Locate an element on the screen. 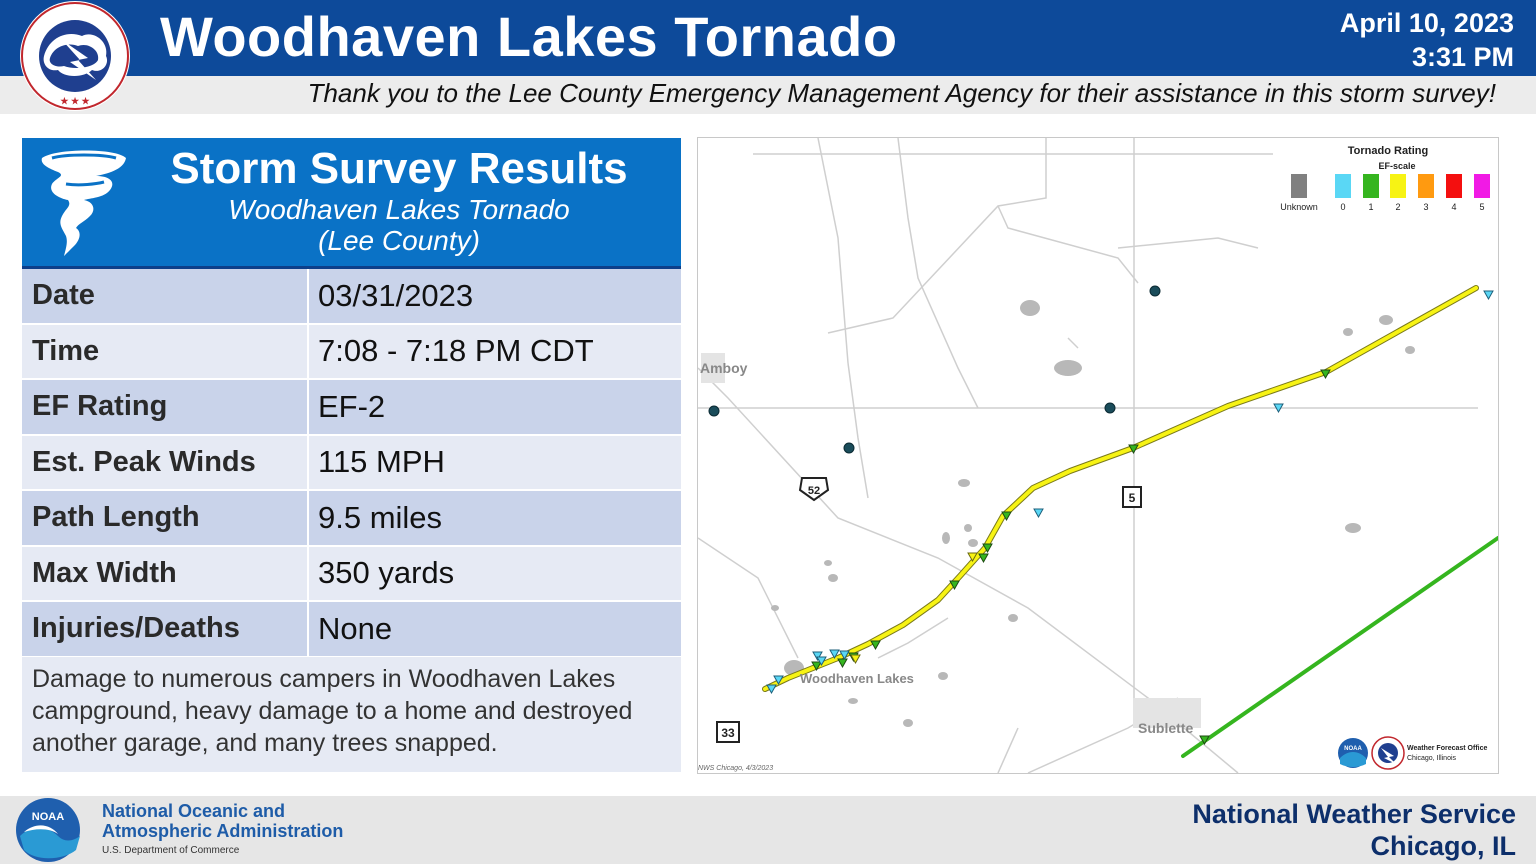 The width and height of the screenshot is (1536, 864). table-row: Path Length 9.5 miles is located at coordinates (351, 519).